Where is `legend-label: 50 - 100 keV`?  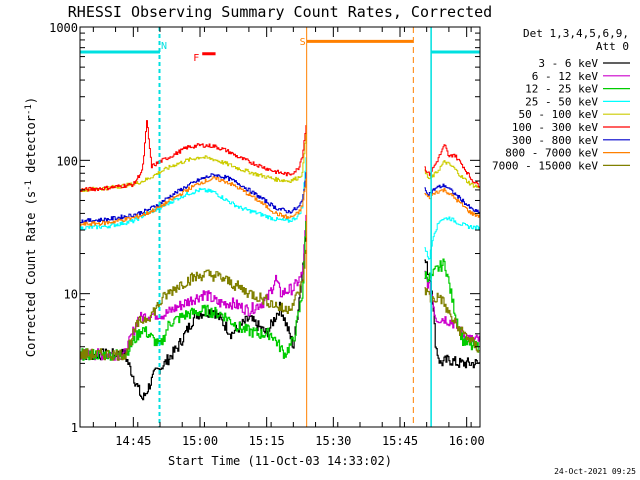 legend-label: 50 - 100 keV is located at coordinates (559, 114).